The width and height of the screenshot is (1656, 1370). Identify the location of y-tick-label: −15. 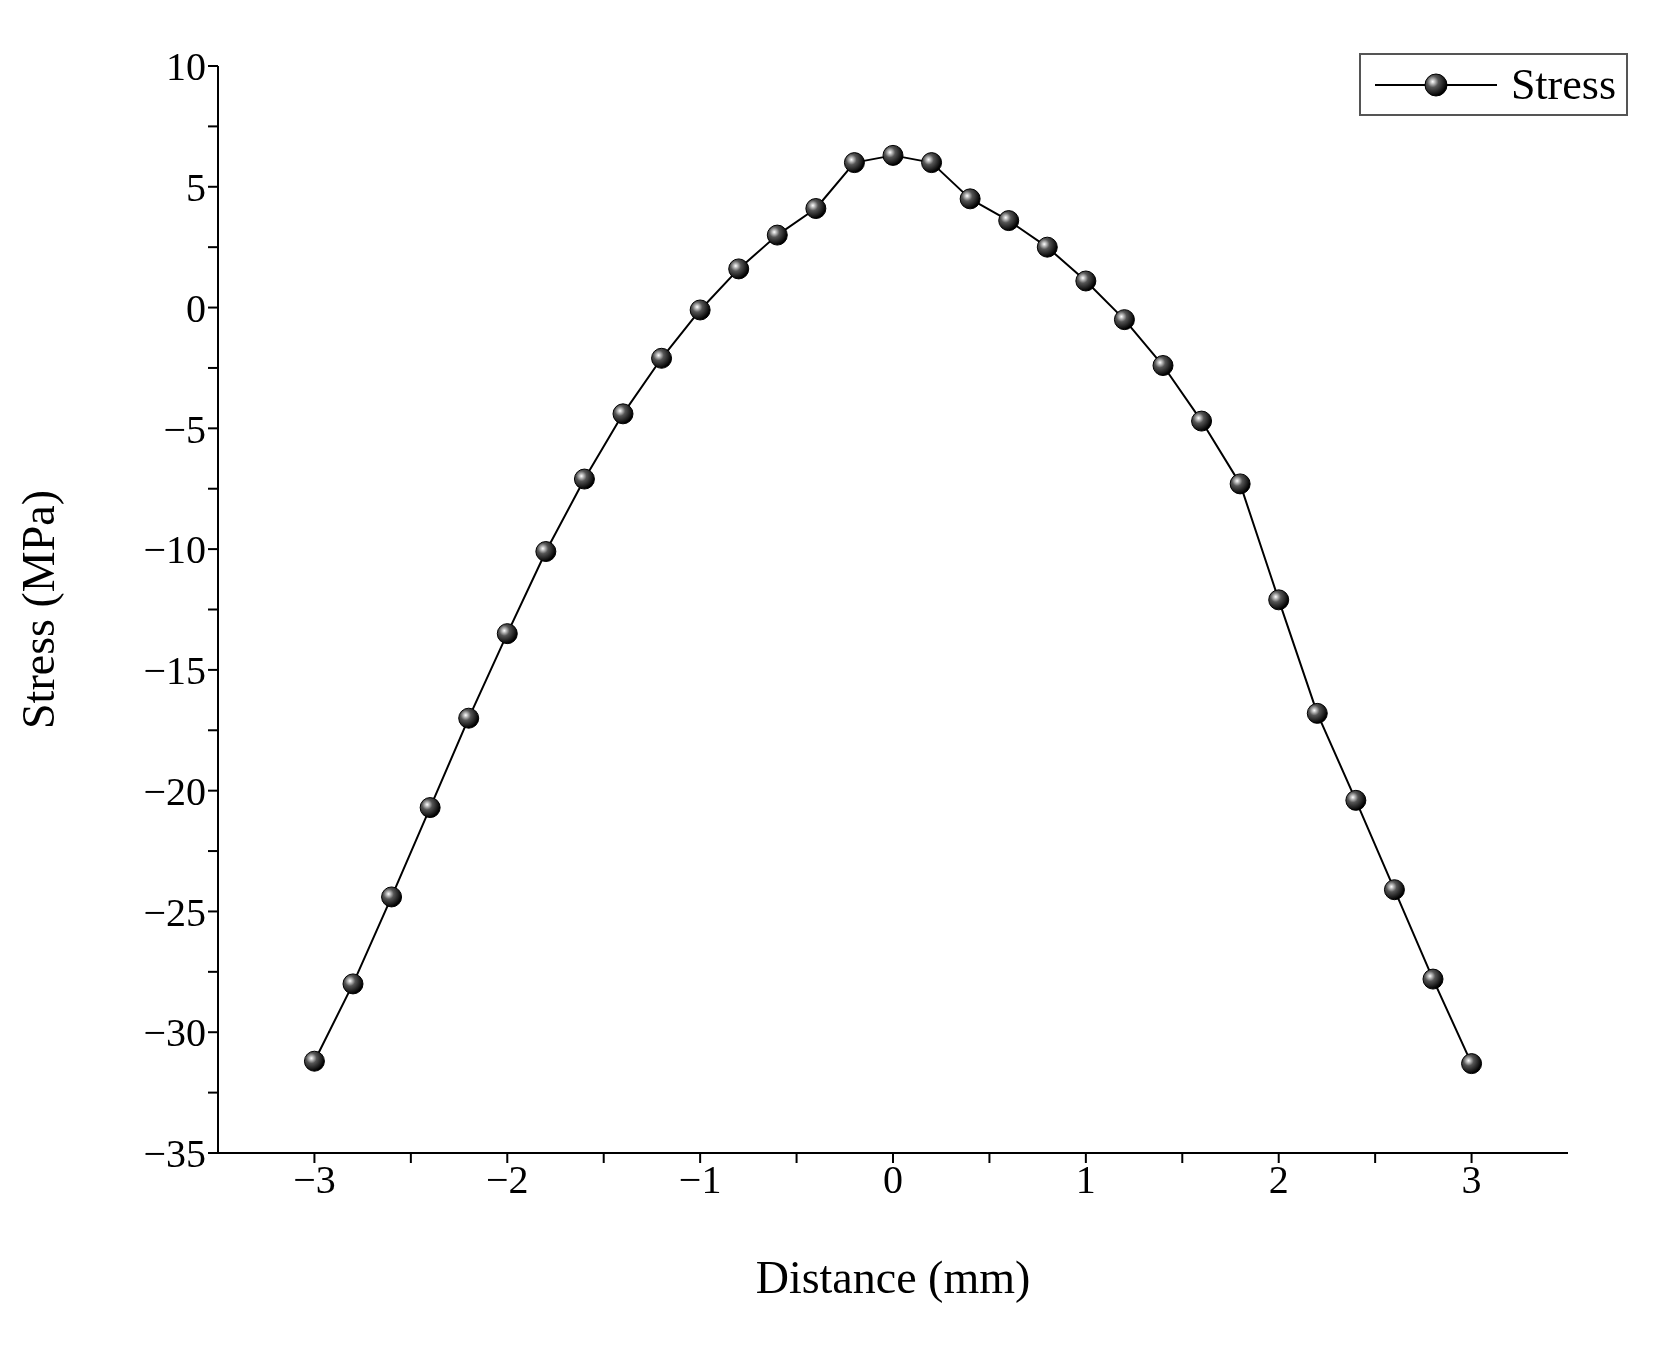
(174, 671).